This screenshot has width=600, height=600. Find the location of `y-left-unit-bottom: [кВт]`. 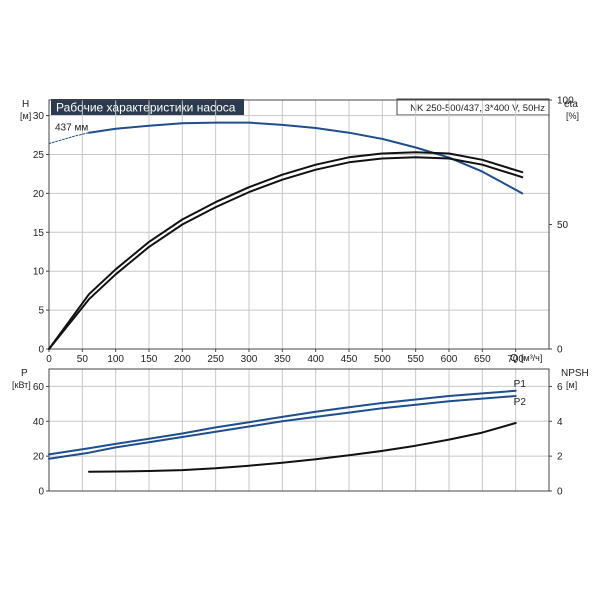

y-left-unit-bottom: [кВт] is located at coordinates (21, 385).